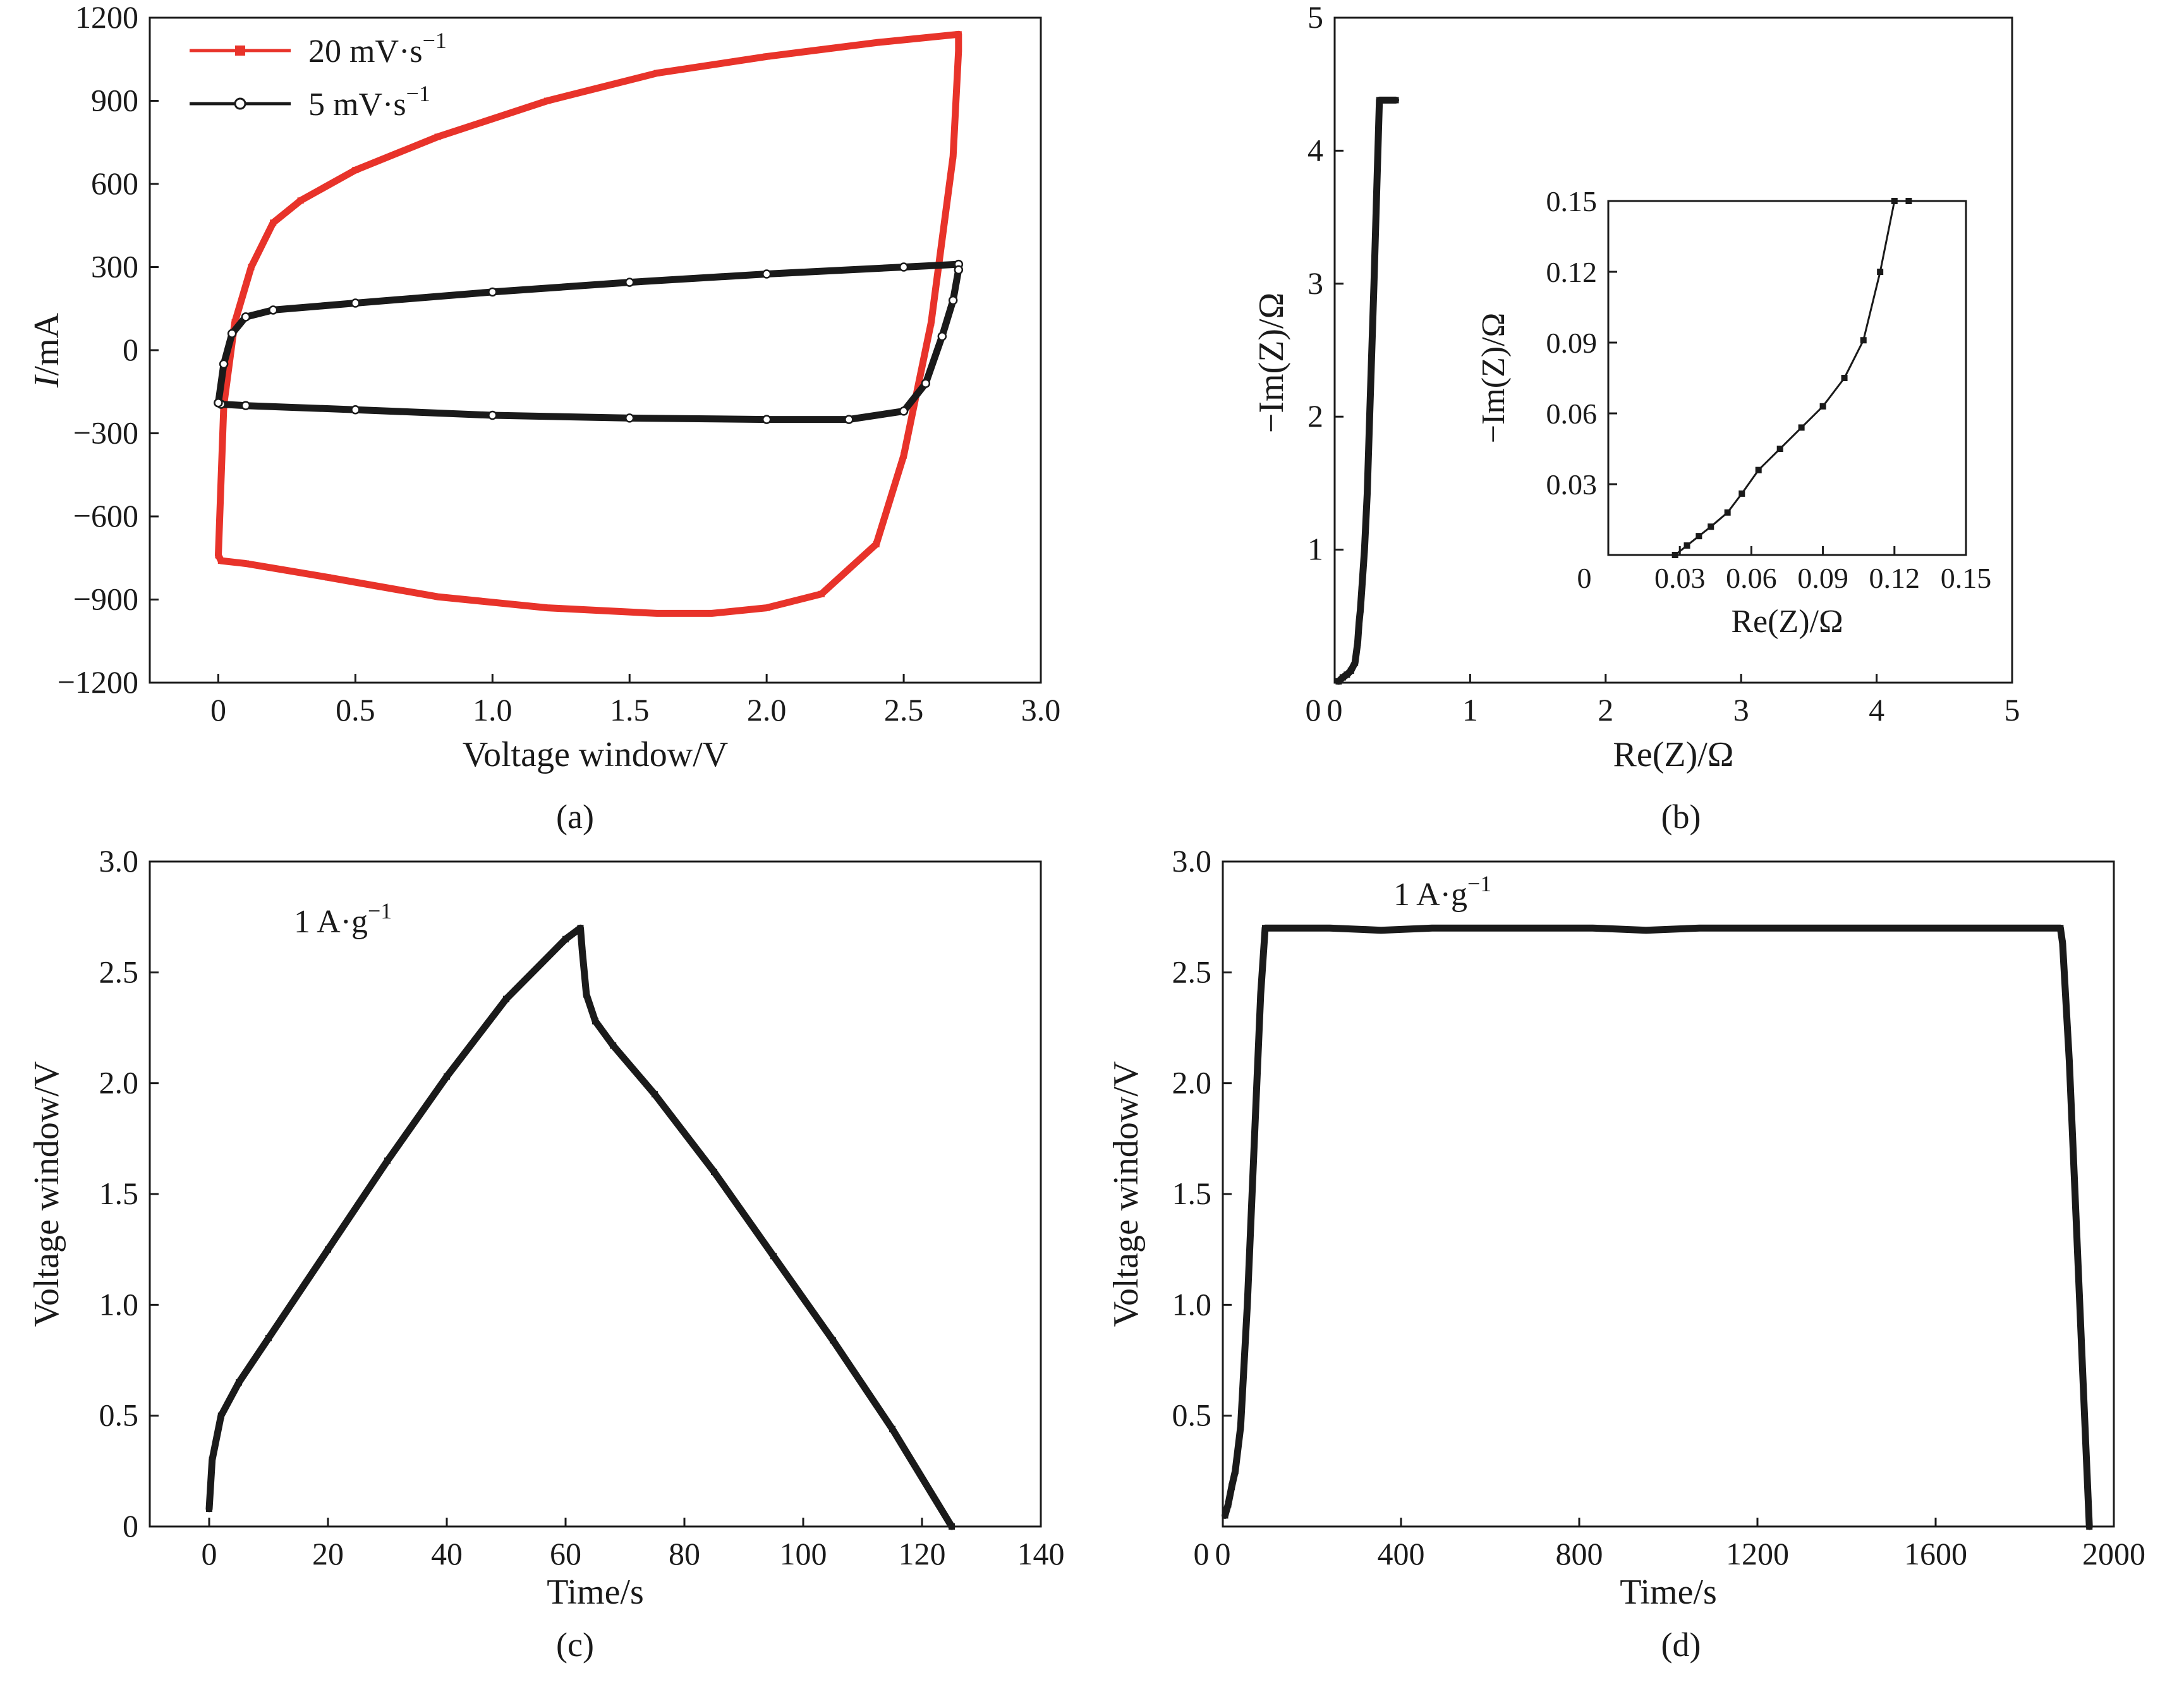  I want to click on a-y-tick-label: 300, so click(114, 266).